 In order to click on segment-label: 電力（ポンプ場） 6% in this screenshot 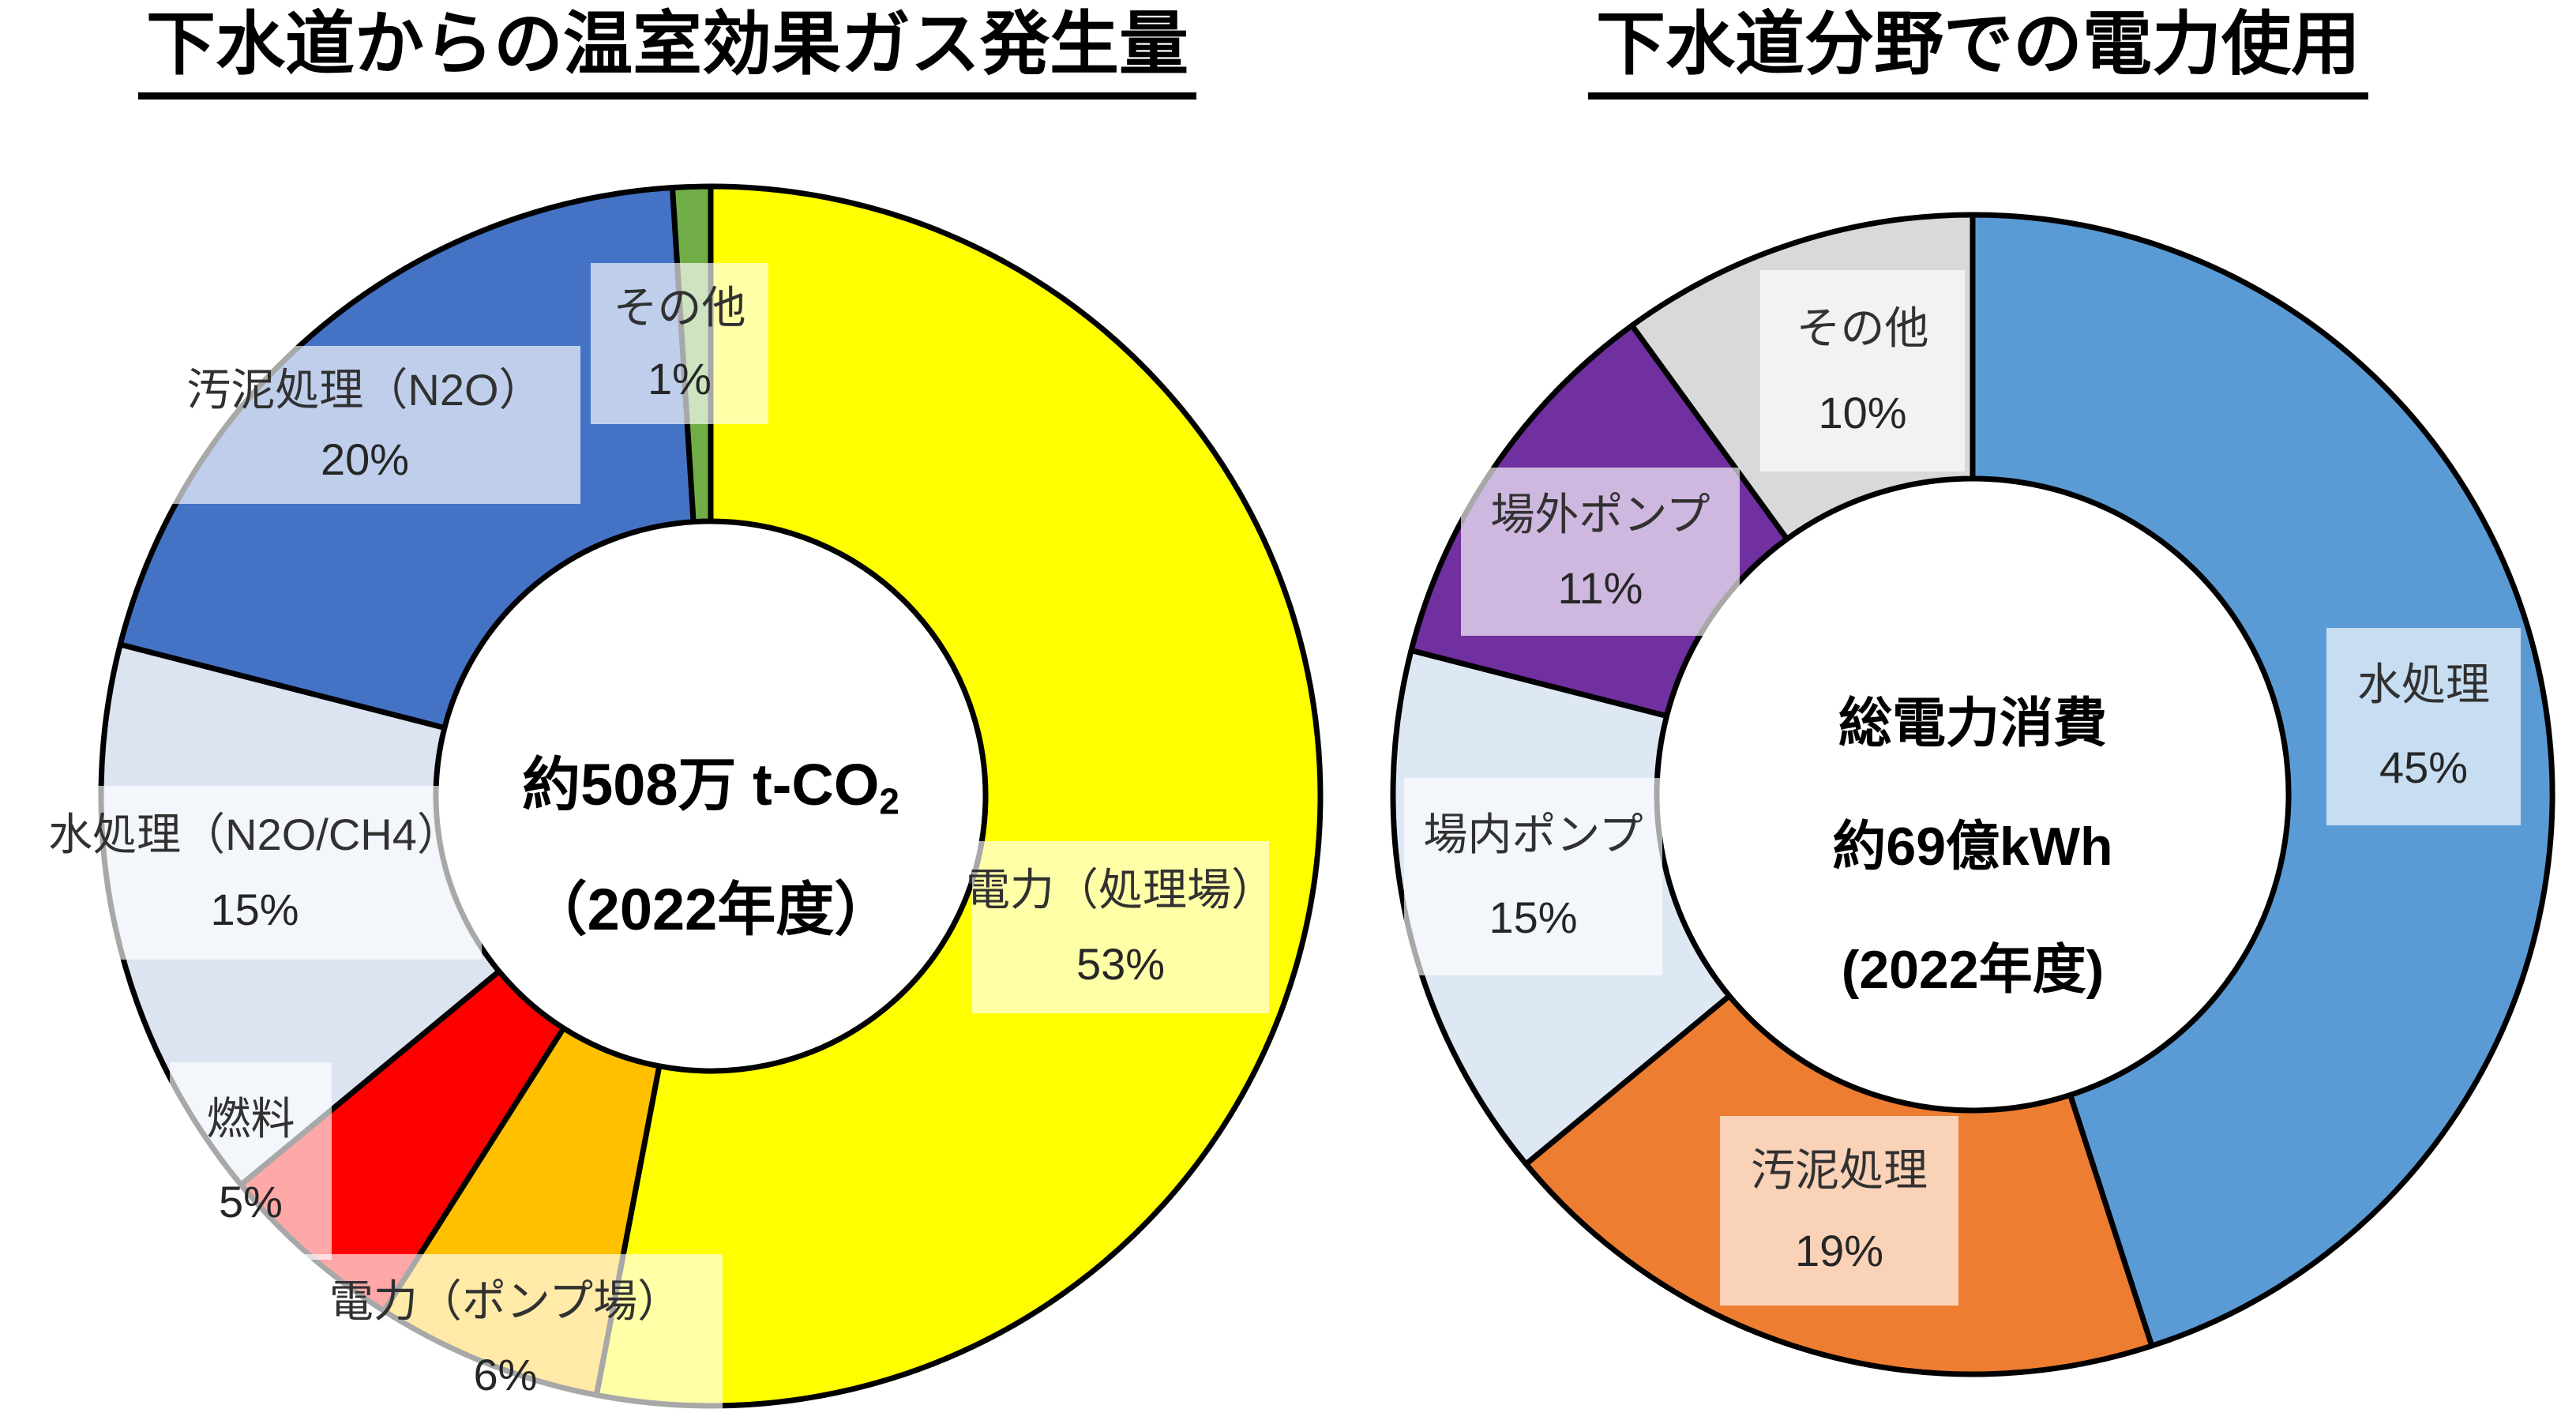, I will do `click(505, 1338)`.